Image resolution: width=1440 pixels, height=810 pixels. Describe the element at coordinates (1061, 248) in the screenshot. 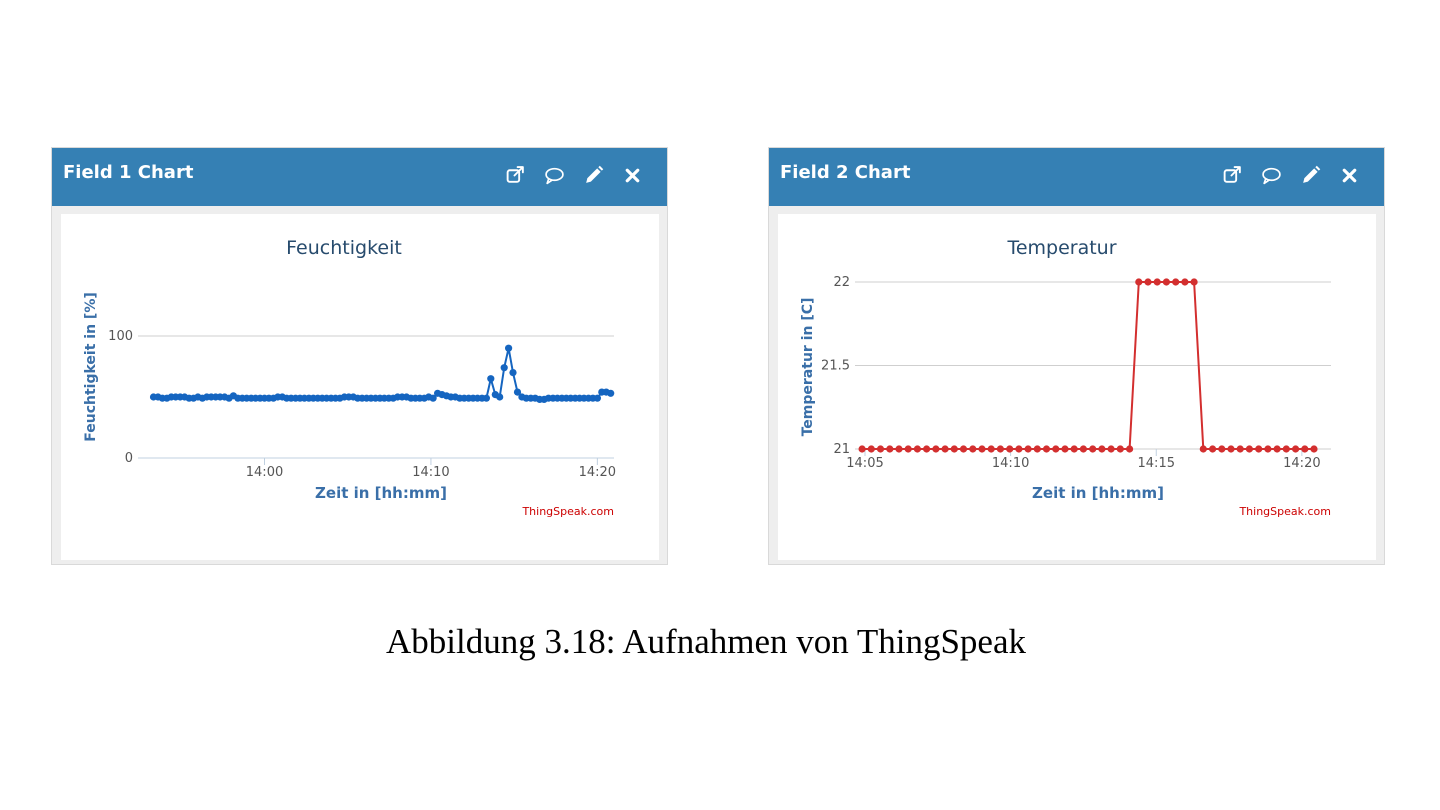

I see `chart-title: Temperatur` at that location.